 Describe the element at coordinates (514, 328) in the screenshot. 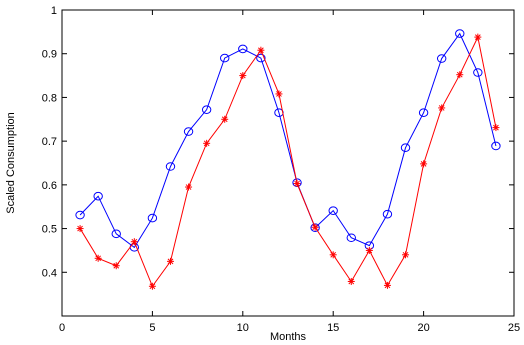

I see `x-tick-label: 25` at that location.